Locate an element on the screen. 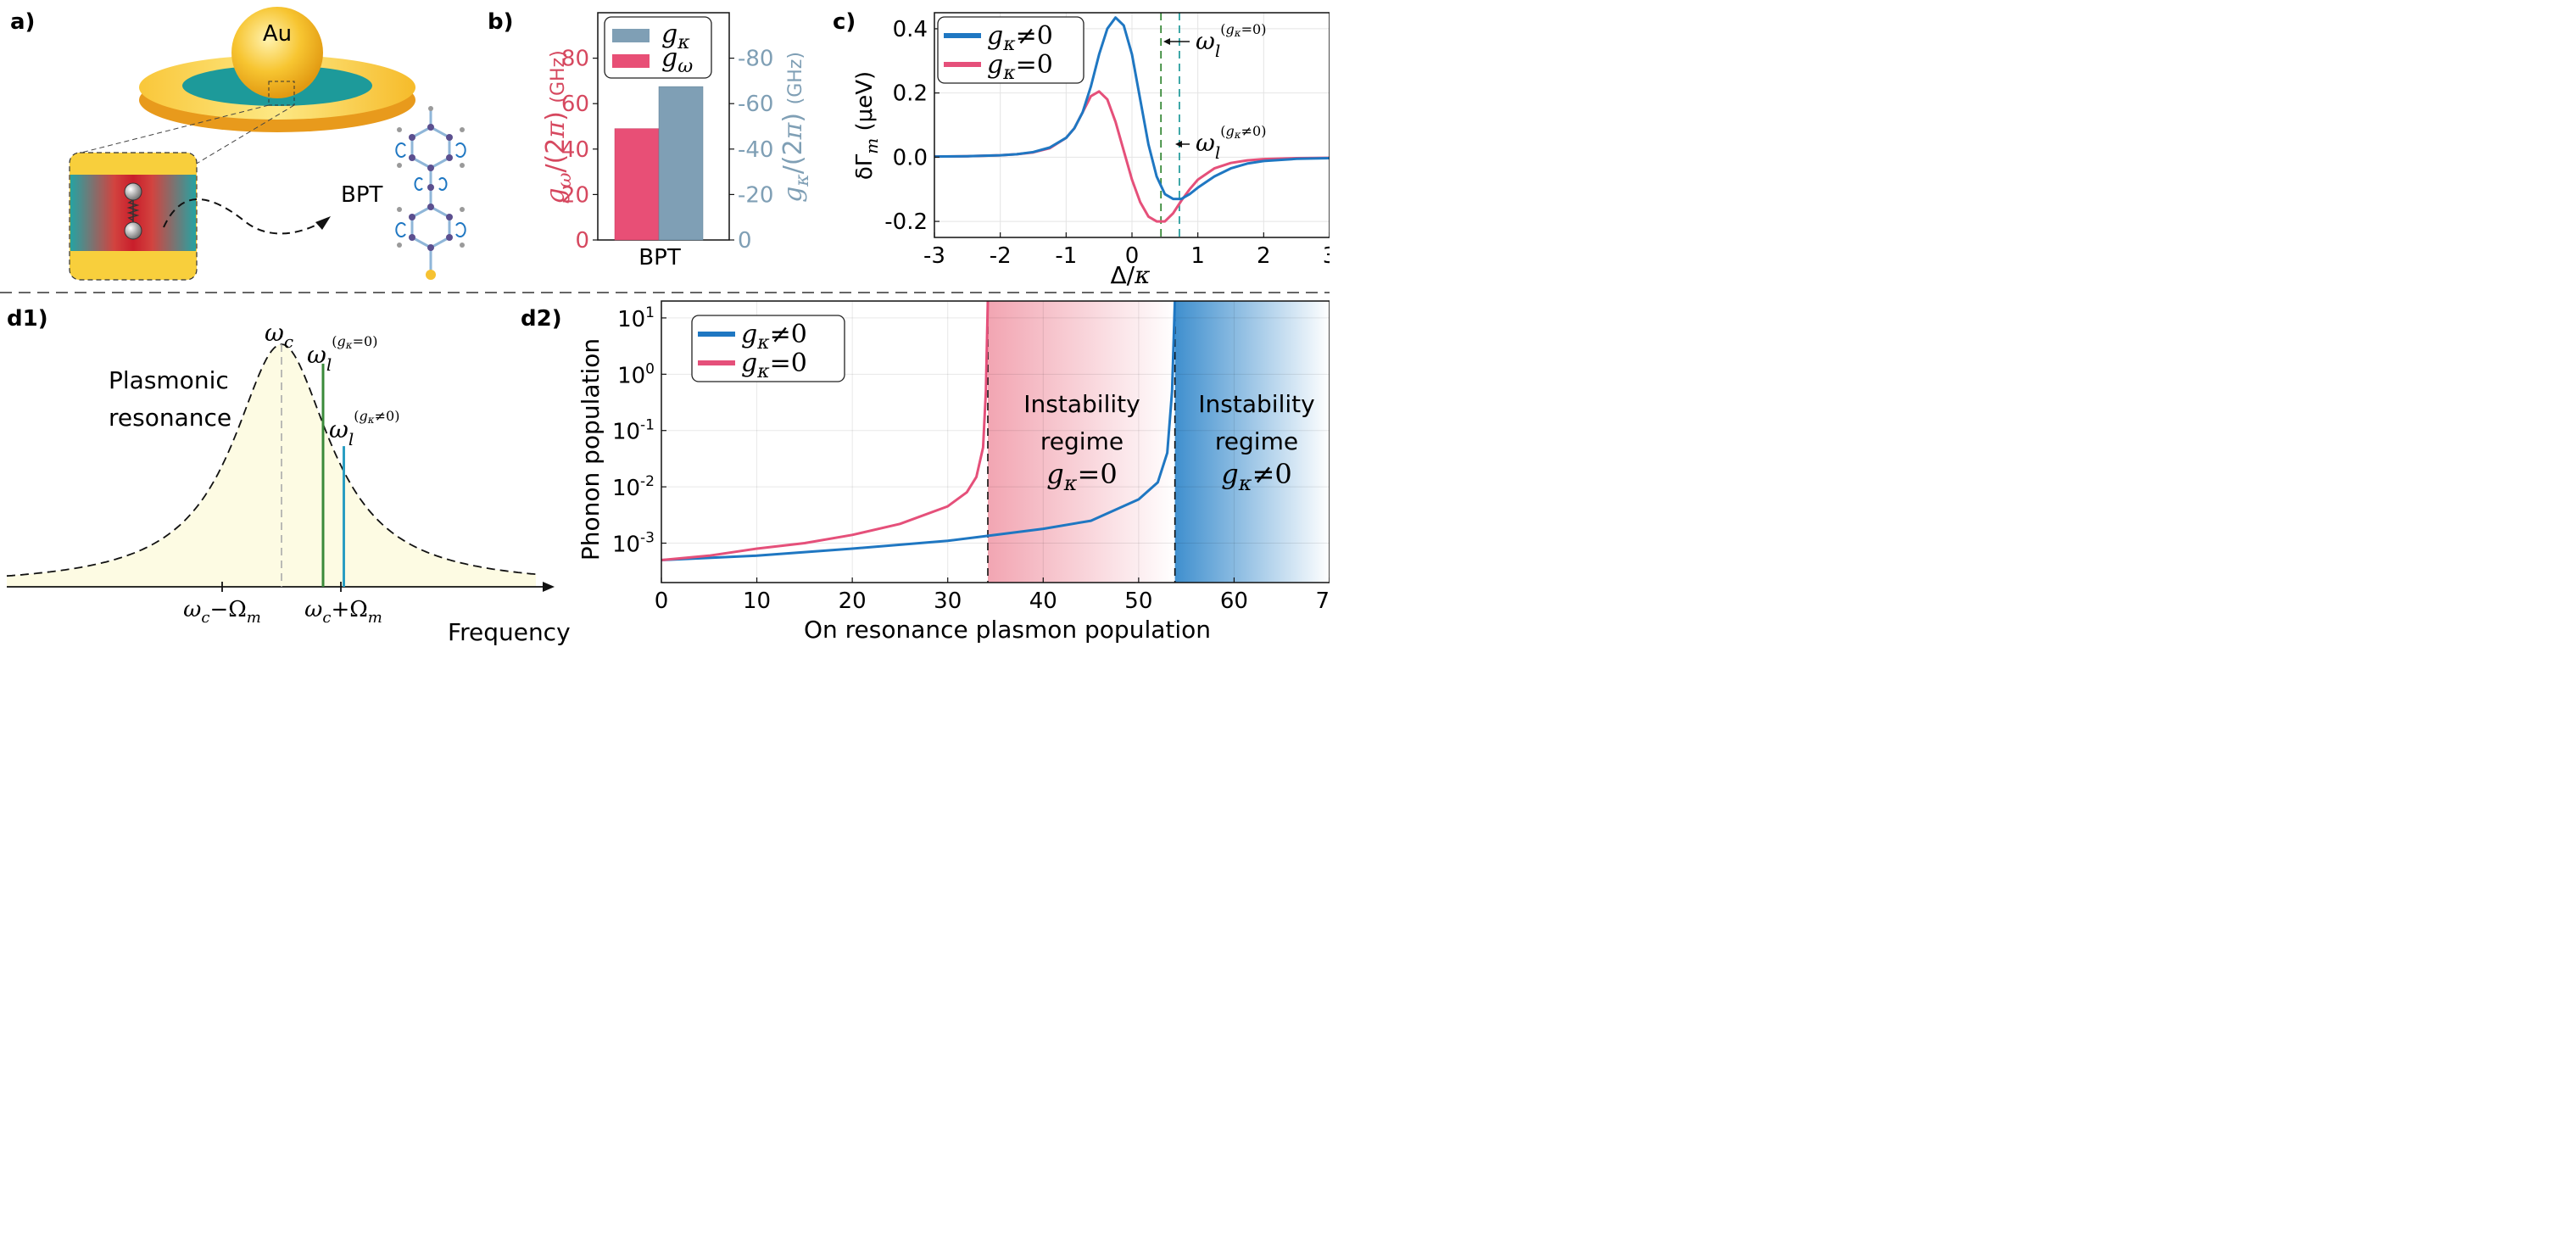 The width and height of the screenshot is (2576, 1255). d2-xtick-label: 30 is located at coordinates (948, 601).